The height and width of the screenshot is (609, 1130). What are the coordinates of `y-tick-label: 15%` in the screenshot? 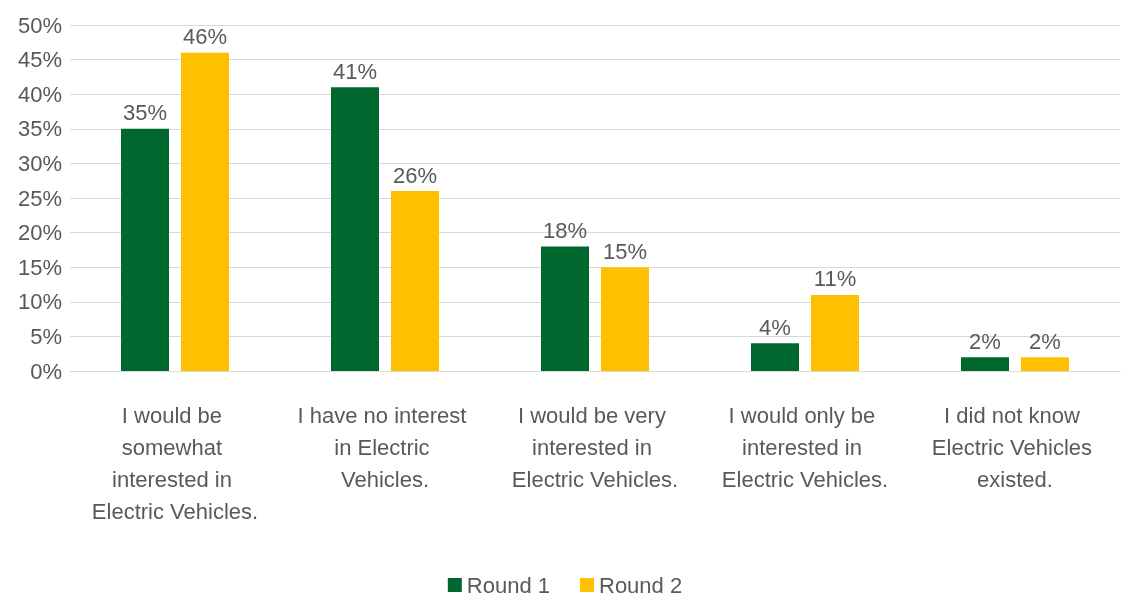 It's located at (39, 267).